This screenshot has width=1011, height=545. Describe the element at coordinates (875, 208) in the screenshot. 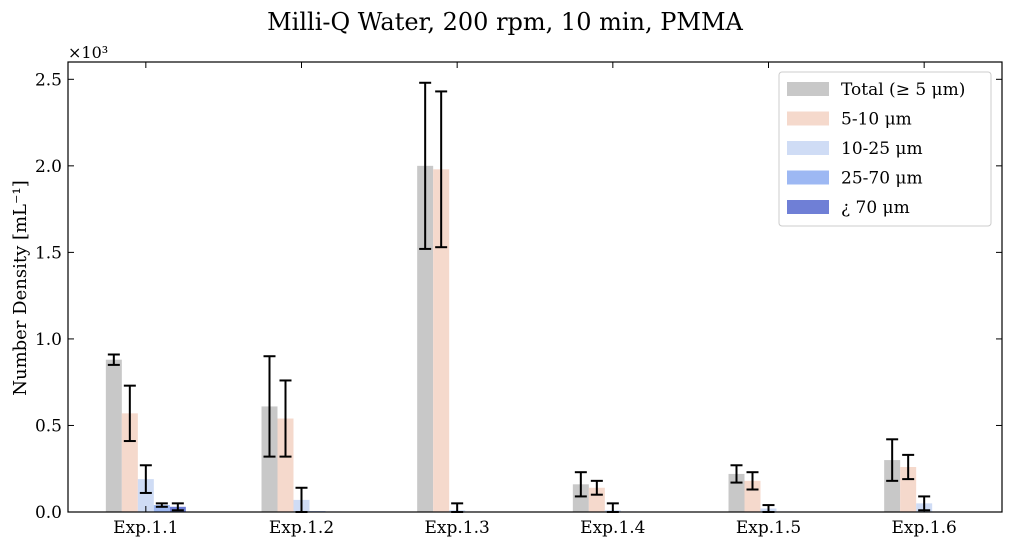

I see `legend-label: ¿ 70 μm` at that location.